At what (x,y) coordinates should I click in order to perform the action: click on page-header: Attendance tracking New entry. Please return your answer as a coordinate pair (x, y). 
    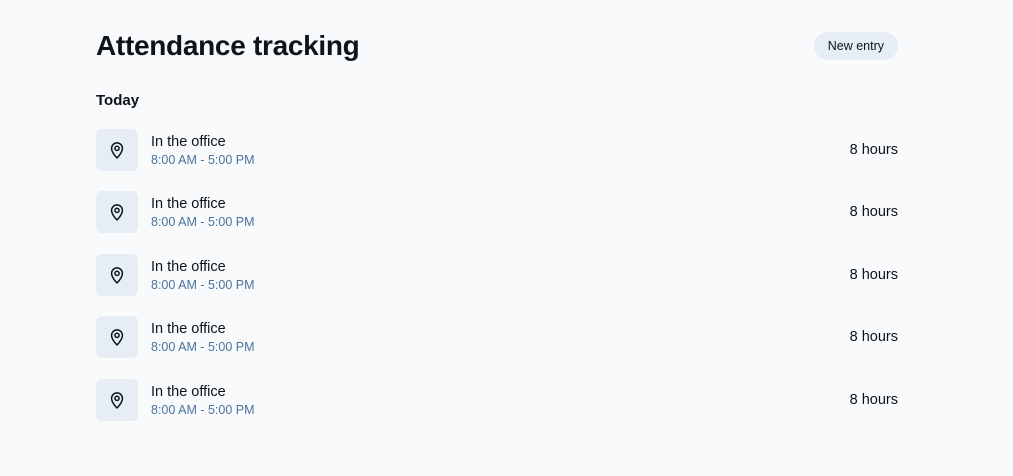
    Looking at the image, I should click on (497, 46).